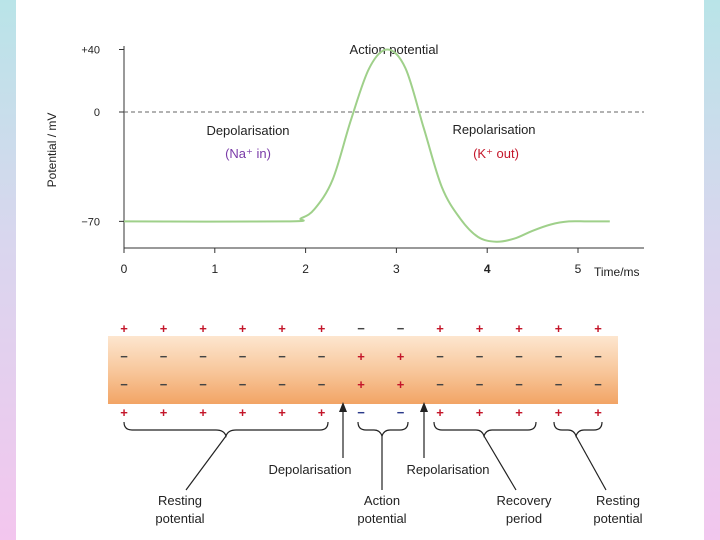 The height and width of the screenshot is (540, 720). Describe the element at coordinates (90, 222) in the screenshot. I see `y-tick-label: −70` at that location.